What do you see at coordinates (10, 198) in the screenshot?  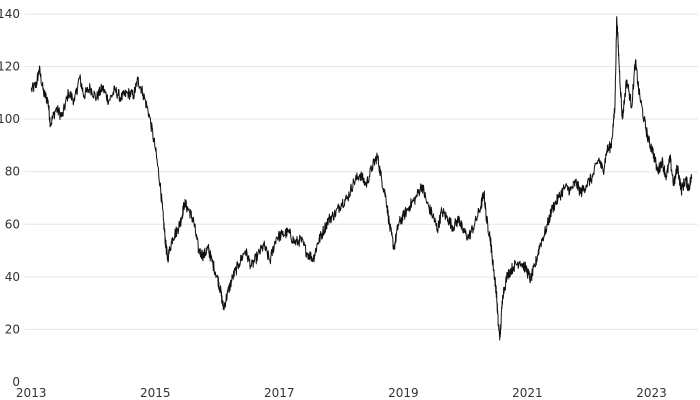 I see `y-axis-tick-labels: 0 20 40 60 80 100 120 140` at bounding box center [10, 198].